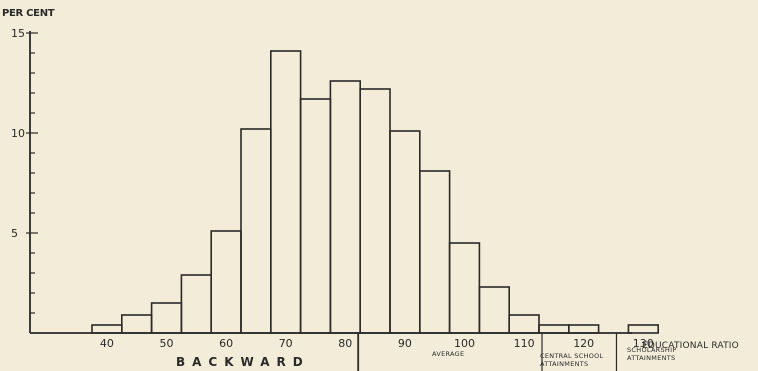 This screenshot has width=758, height=371. What do you see at coordinates (18, 33) in the screenshot?
I see `y-tick-label-15: 15` at bounding box center [18, 33].